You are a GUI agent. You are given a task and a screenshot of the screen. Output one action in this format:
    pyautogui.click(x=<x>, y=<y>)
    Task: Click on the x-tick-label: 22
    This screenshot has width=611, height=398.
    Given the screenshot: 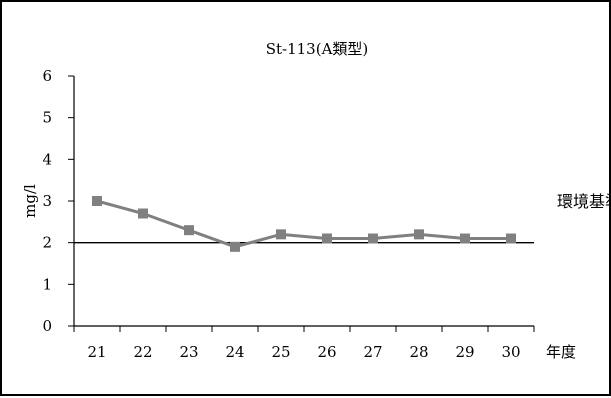 What is the action you would take?
    pyautogui.click(x=142, y=352)
    